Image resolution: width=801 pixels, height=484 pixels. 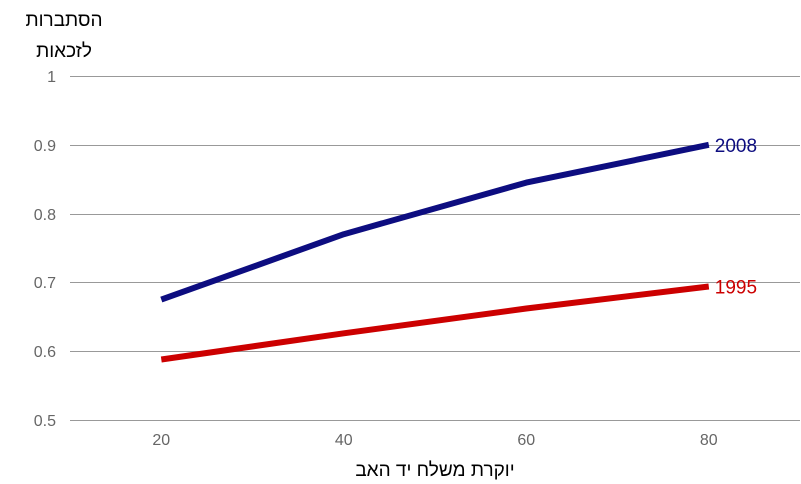 What do you see at coordinates (45, 421) in the screenshot?
I see `y-tick-label: 0.5` at bounding box center [45, 421].